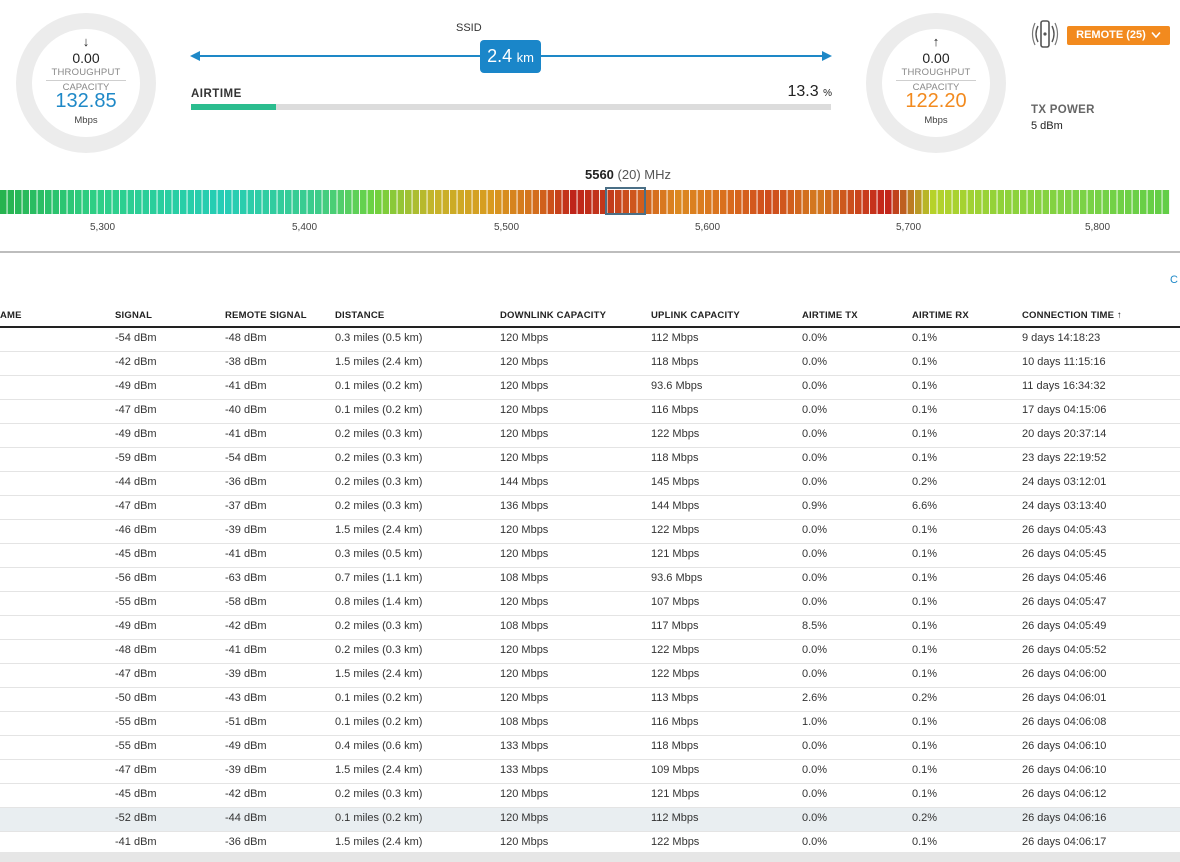 The image size is (1180, 862). I want to click on frequency-spectrum, so click(585, 202).